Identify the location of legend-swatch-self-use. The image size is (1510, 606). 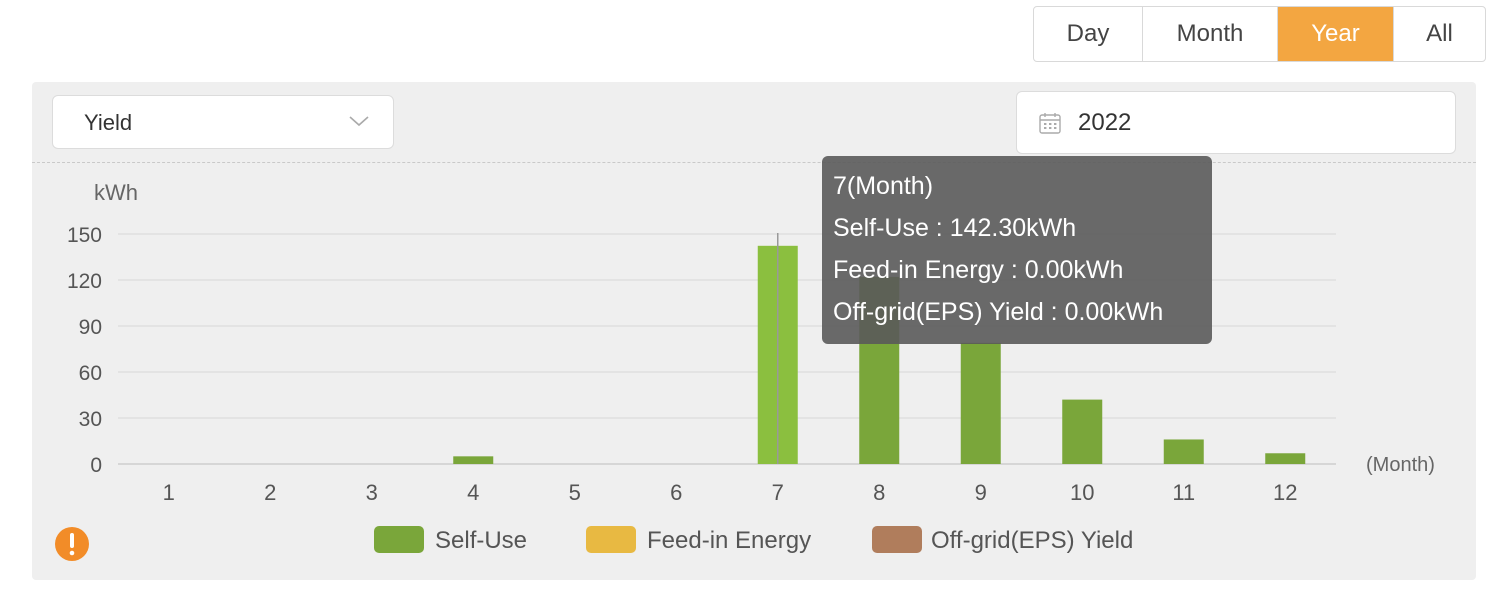
(399, 539).